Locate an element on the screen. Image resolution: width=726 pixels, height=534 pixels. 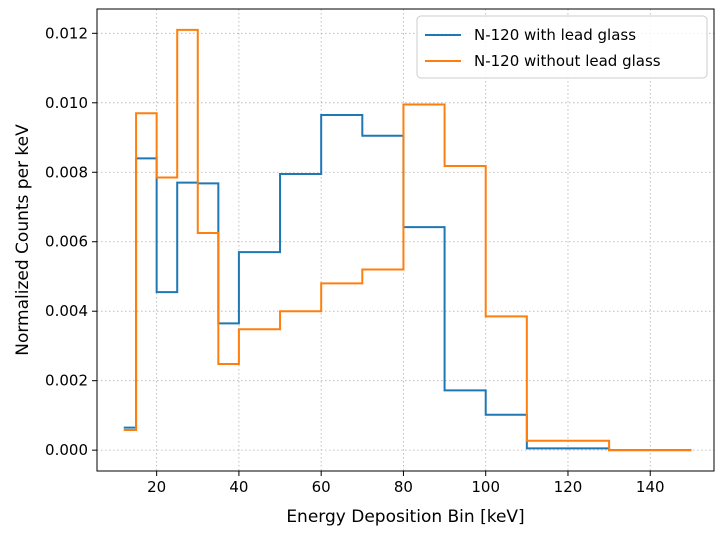
x-tick-label: 40 is located at coordinates (238, 487).